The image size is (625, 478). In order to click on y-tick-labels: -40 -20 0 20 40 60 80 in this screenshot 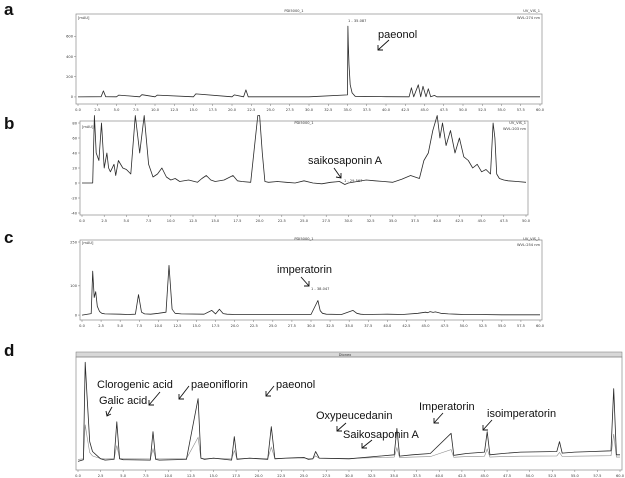, I will do `click(75, 168)`.